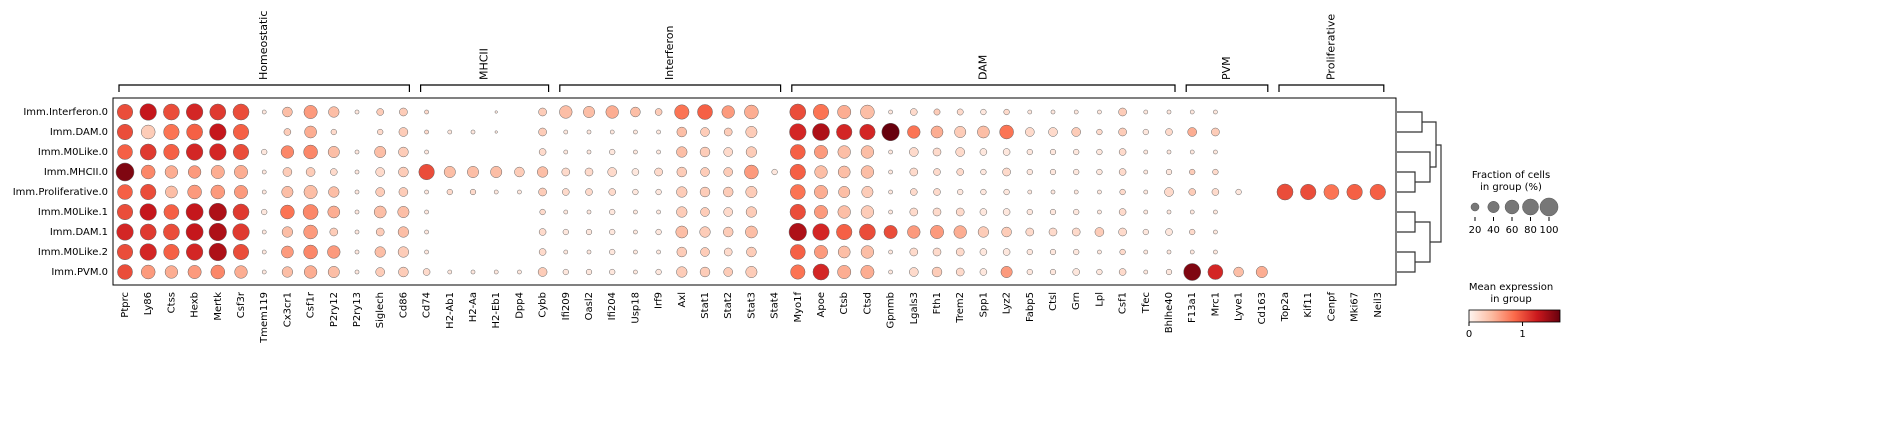 This screenshot has width=1895, height=433. I want to click on gene-label: Cd86, so click(403, 305).